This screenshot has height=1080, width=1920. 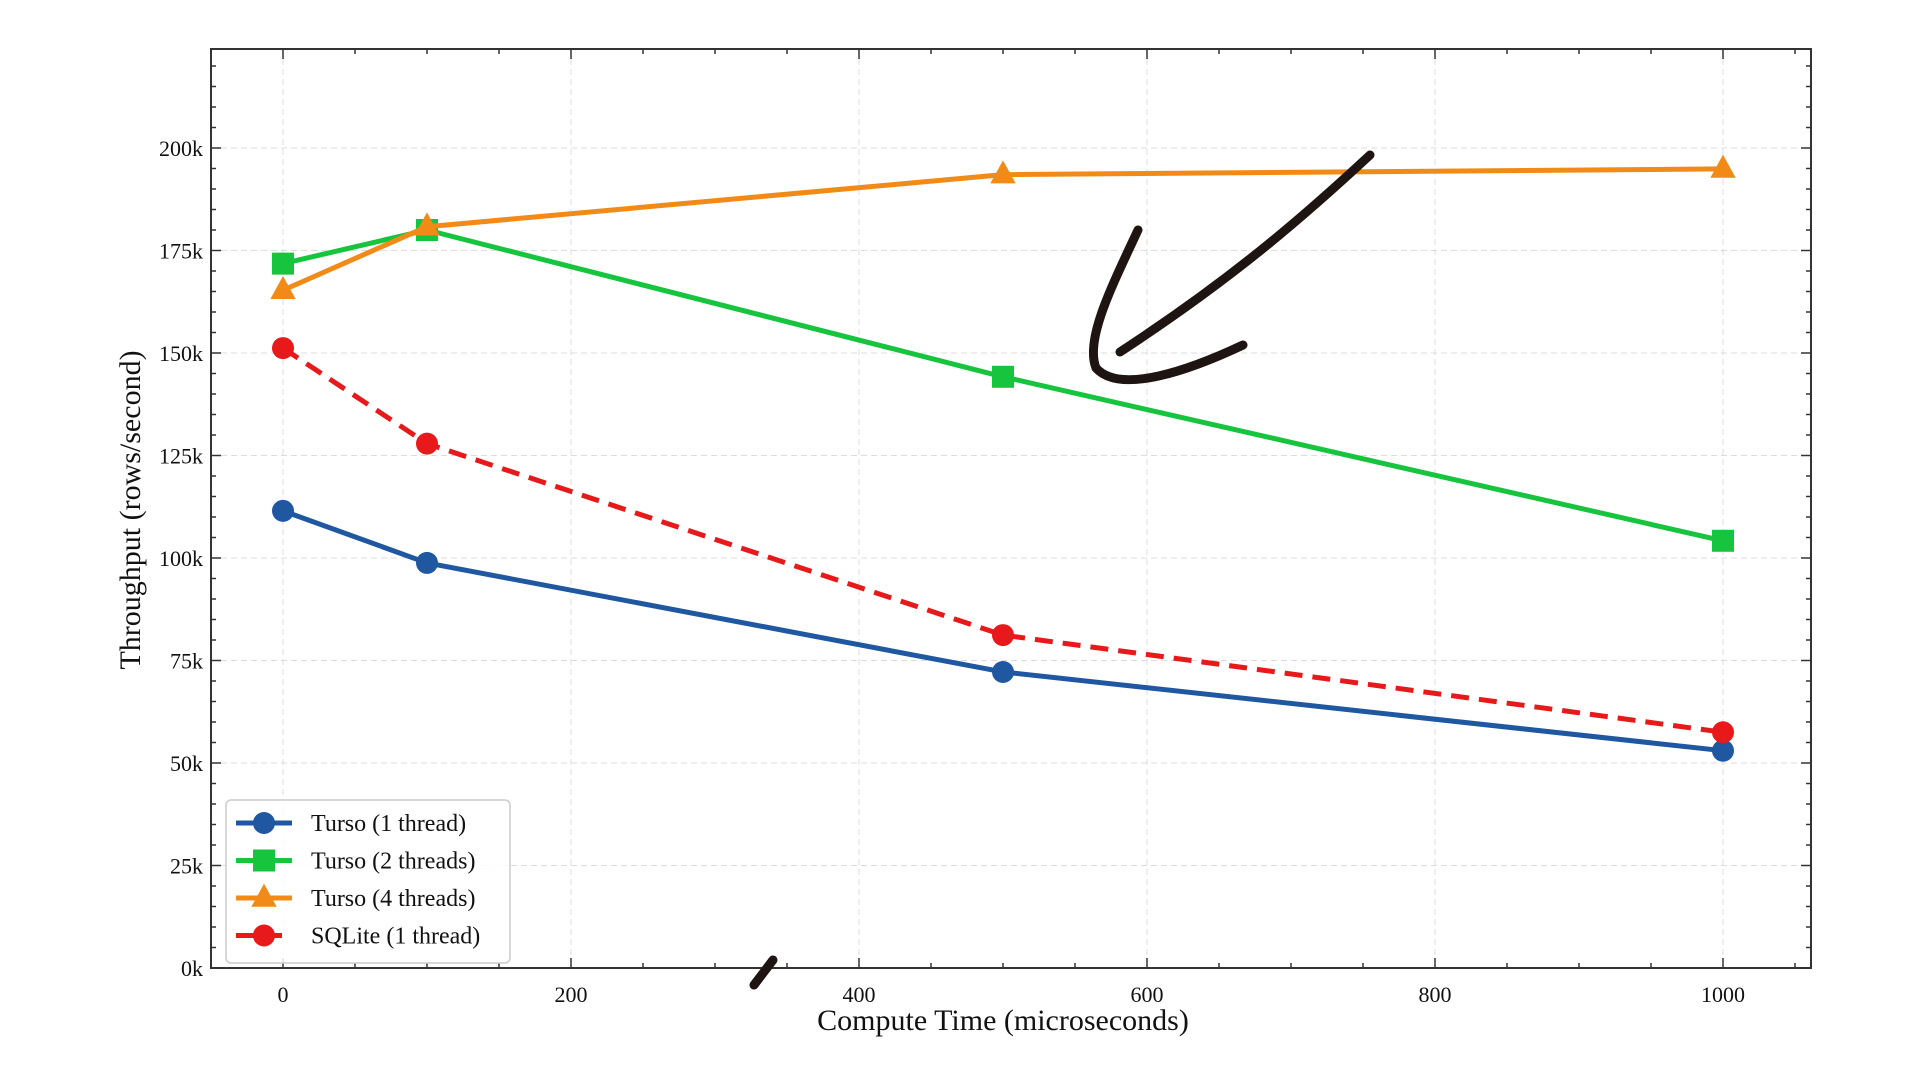 I want to click on legend-label: Turso (1 thread), so click(x=388, y=824).